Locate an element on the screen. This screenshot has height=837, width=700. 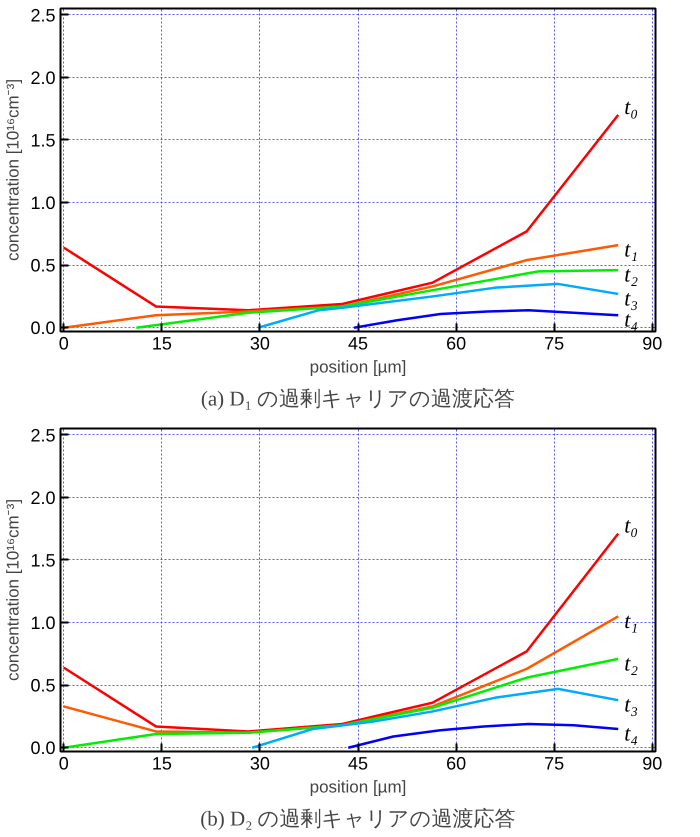
series-label: t₄ is located at coordinates (631, 733).